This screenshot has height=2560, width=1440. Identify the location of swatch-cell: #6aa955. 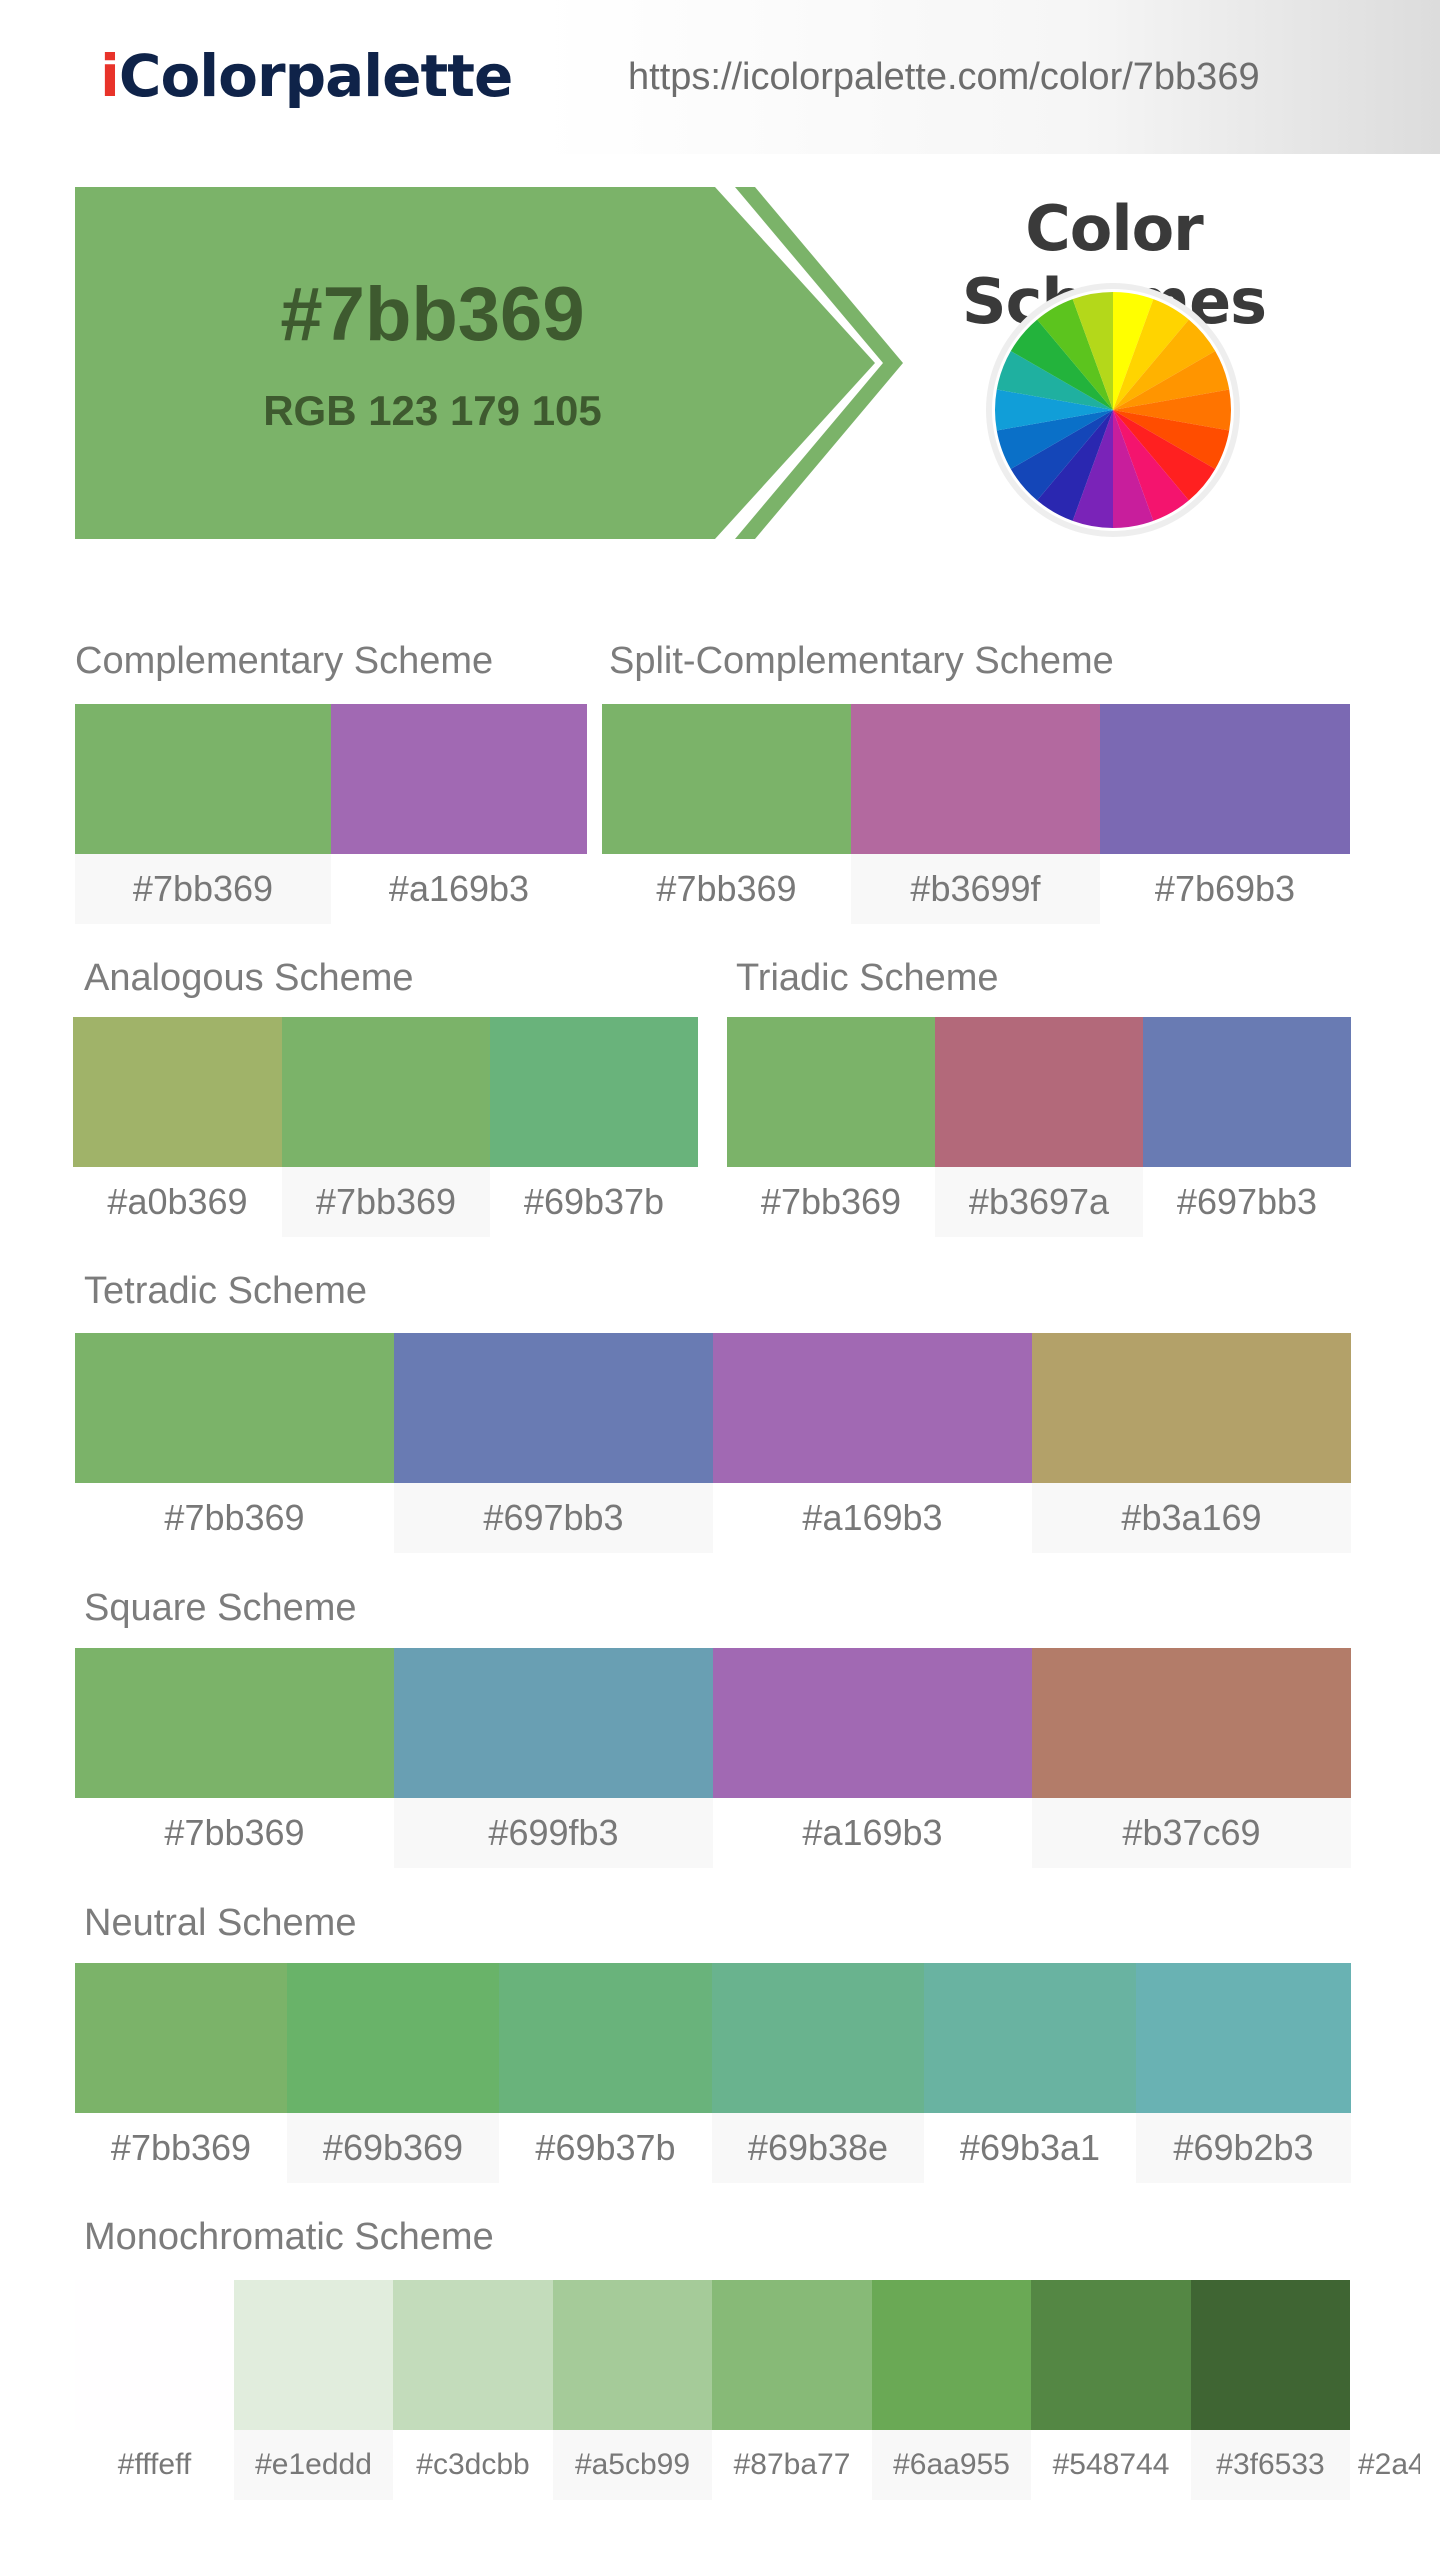
(951, 2390).